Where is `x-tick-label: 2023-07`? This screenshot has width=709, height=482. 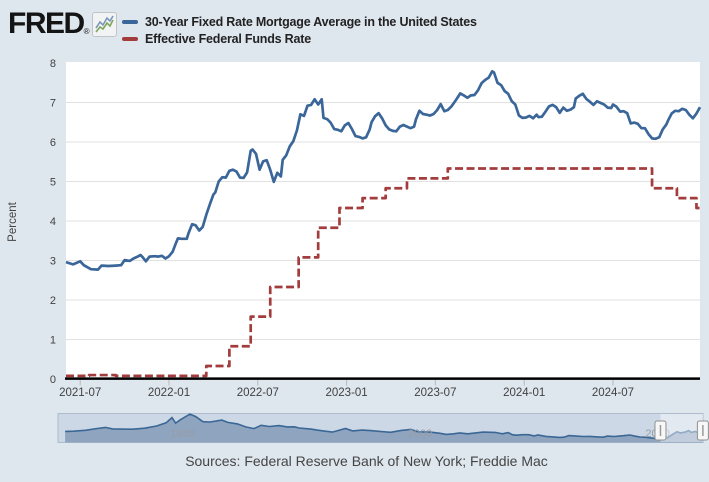
x-tick-label: 2023-07 is located at coordinates (435, 393).